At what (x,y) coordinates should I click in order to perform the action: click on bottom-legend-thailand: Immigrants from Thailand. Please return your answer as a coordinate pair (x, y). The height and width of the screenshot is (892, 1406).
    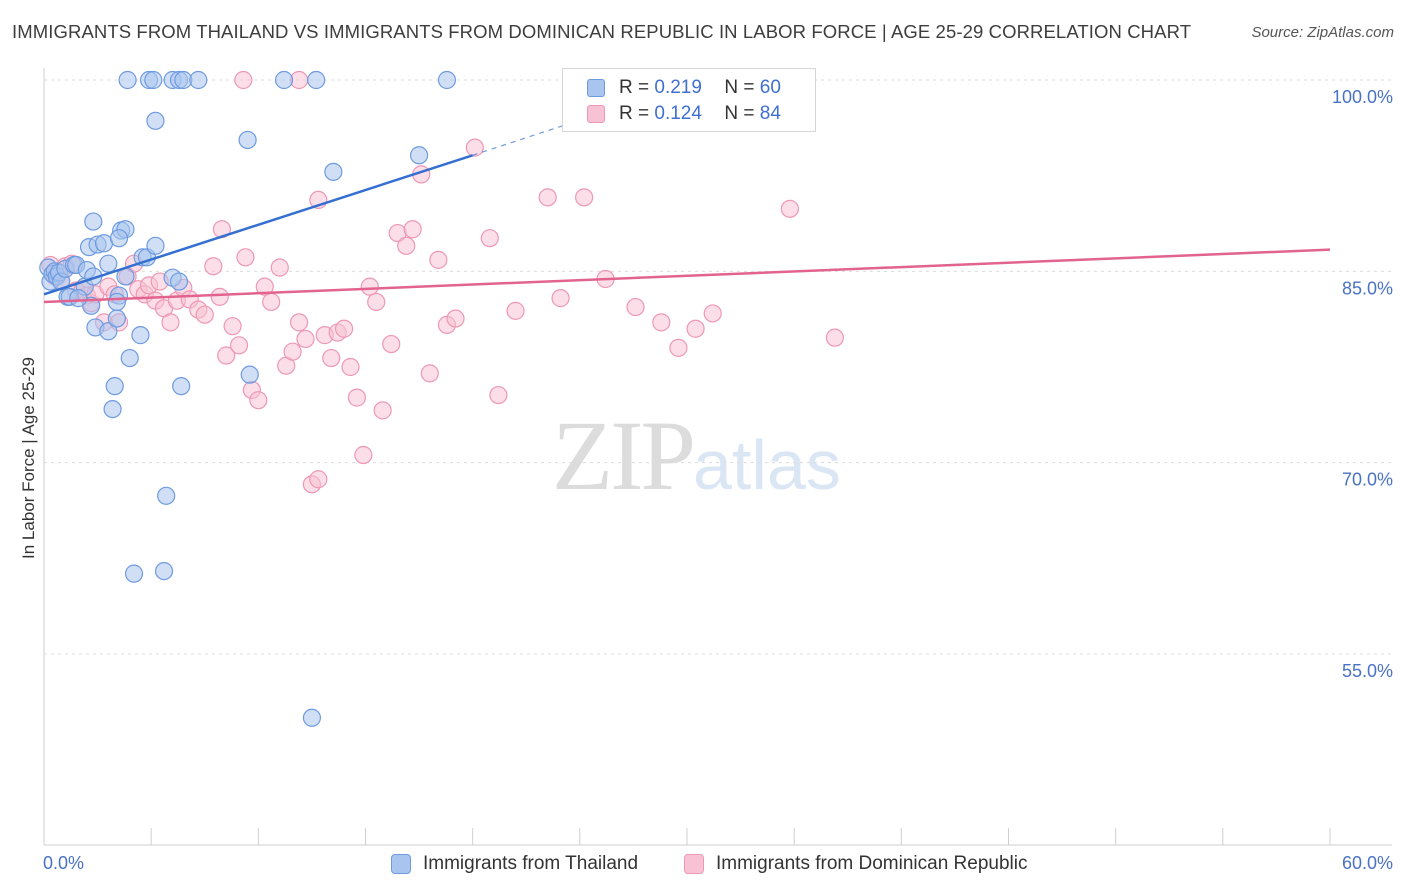
    Looking at the image, I should click on (514, 864).